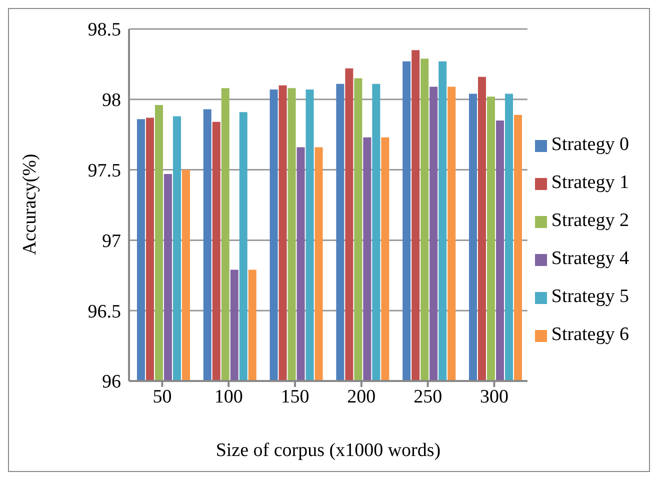 This screenshot has width=658, height=479. Describe the element at coordinates (111, 382) in the screenshot. I see `y-tick-label: 96` at that location.